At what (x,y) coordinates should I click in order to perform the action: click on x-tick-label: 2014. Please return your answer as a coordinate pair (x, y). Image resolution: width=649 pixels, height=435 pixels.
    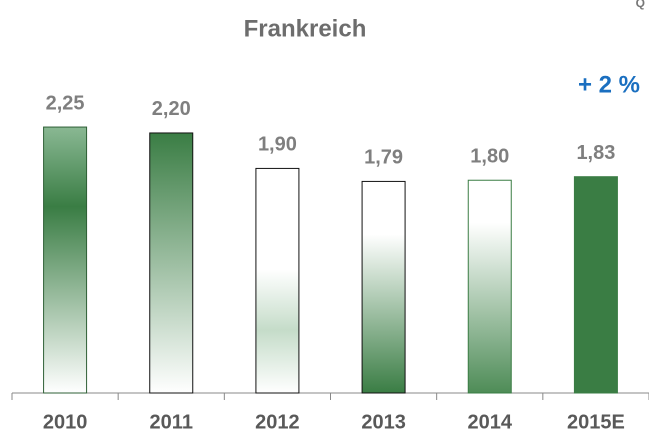
    Looking at the image, I should click on (490, 422).